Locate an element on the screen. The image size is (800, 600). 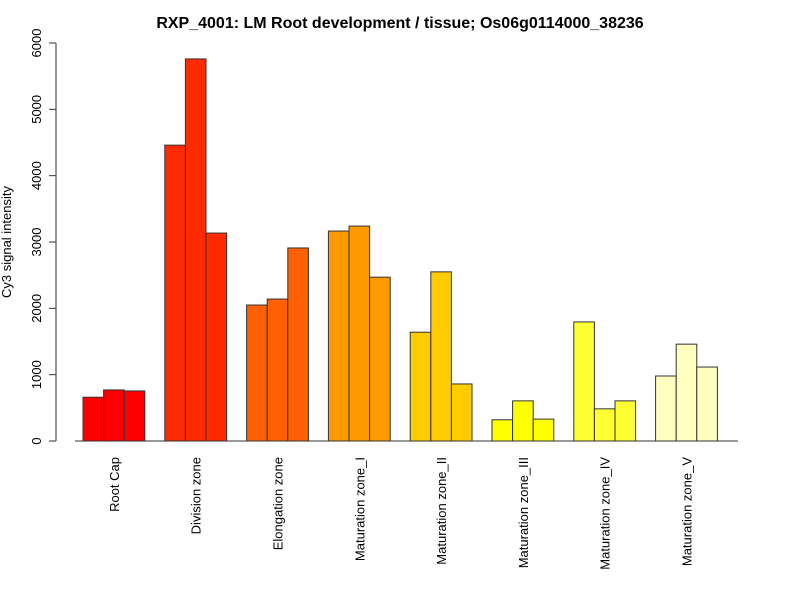
y-axis: 0 1000 2000 3000 4000 5000 6000 is located at coordinates (43, 237).